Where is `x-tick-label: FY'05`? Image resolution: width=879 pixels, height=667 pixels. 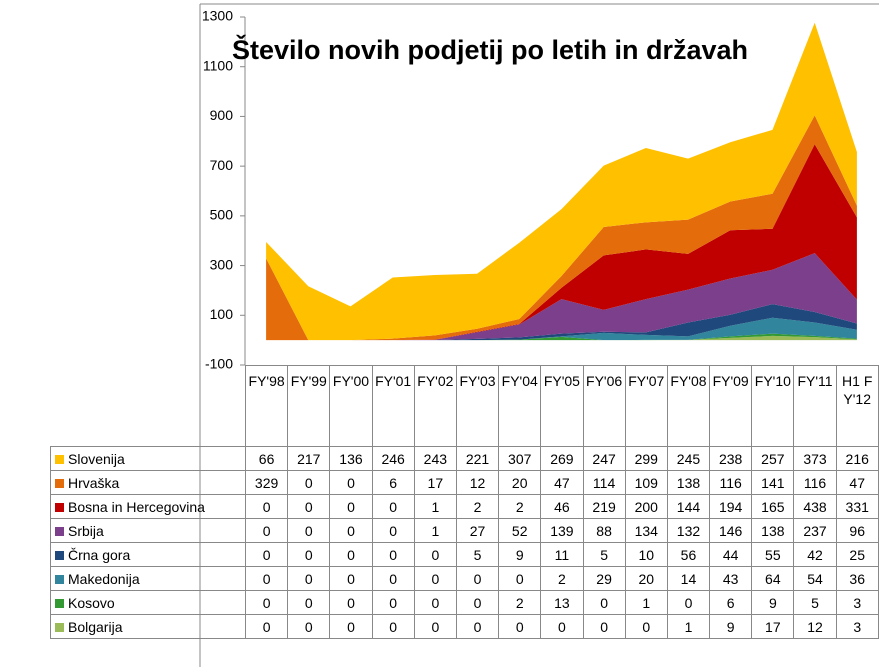
x-tick-label: FY'05 is located at coordinates (562, 406).